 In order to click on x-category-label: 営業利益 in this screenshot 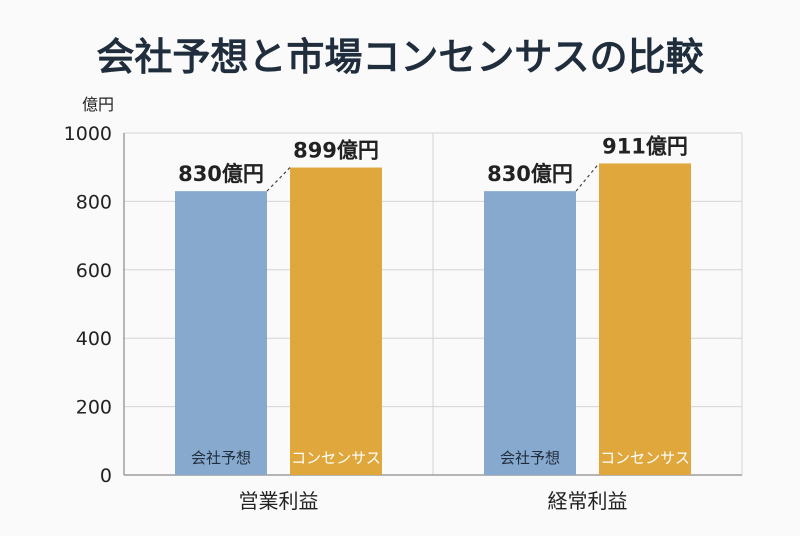, I will do `click(279, 501)`.